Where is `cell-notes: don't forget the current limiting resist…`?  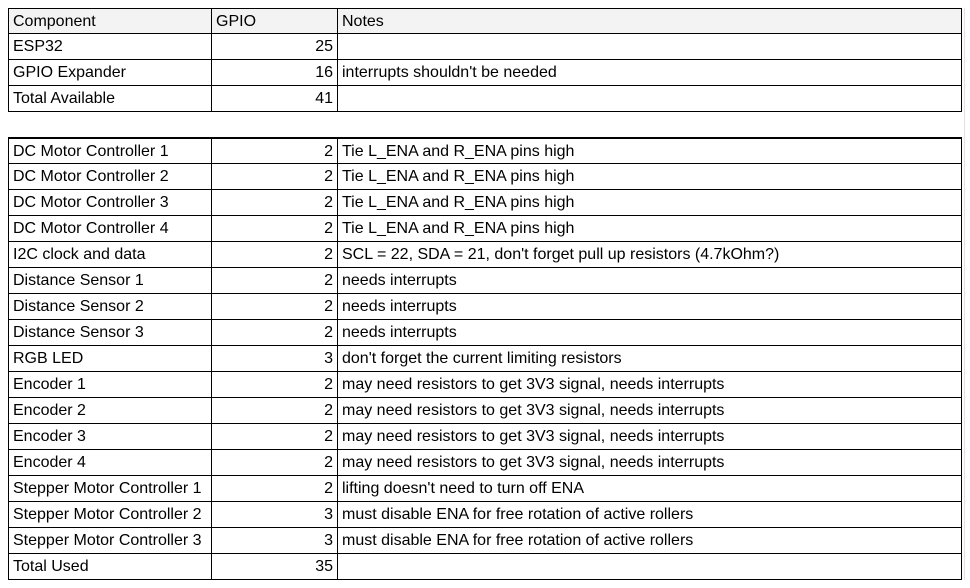 cell-notes: don't forget the current limiting resist… is located at coordinates (650, 359).